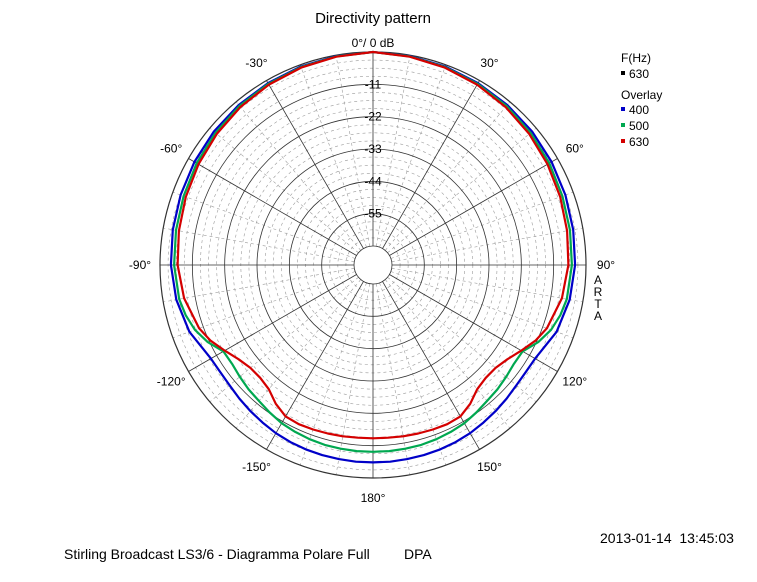 This screenshot has height=582, width=757. Describe the element at coordinates (373, 43) in the screenshot. I see `top-label: 0°/ 0 dB` at that location.